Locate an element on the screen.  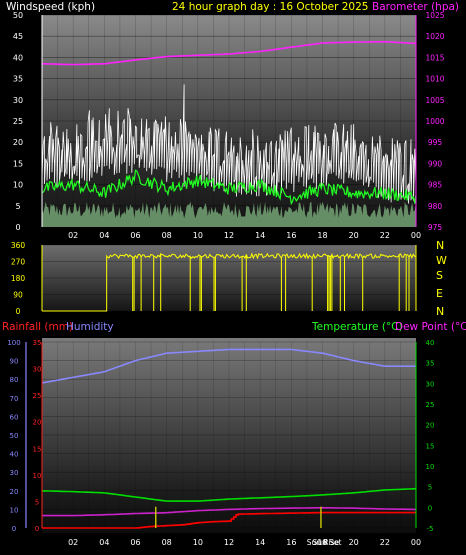
humidity-tick-label: 60 is located at coordinates (14, 417).